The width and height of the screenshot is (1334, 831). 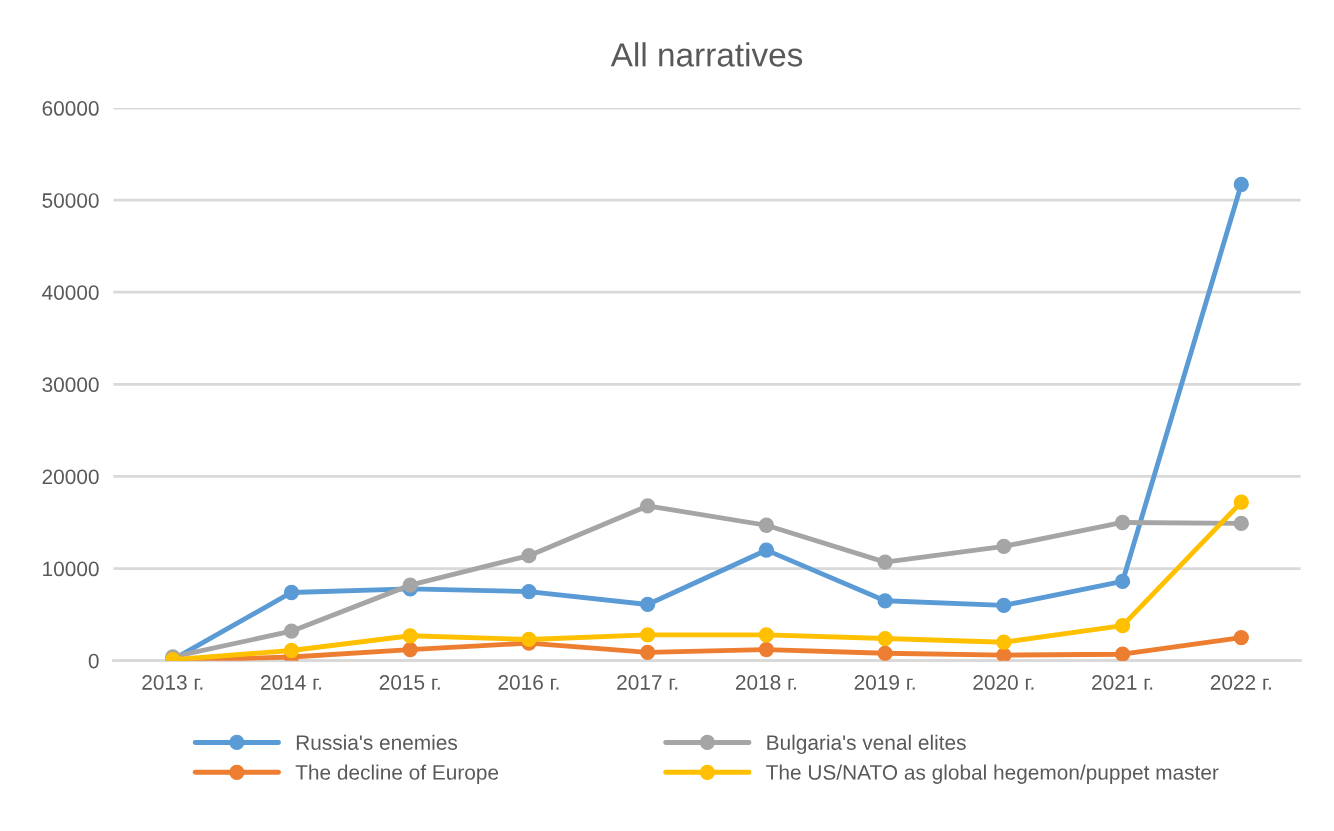 I want to click on x-tick-label: 2021 г., so click(x=1122, y=682).